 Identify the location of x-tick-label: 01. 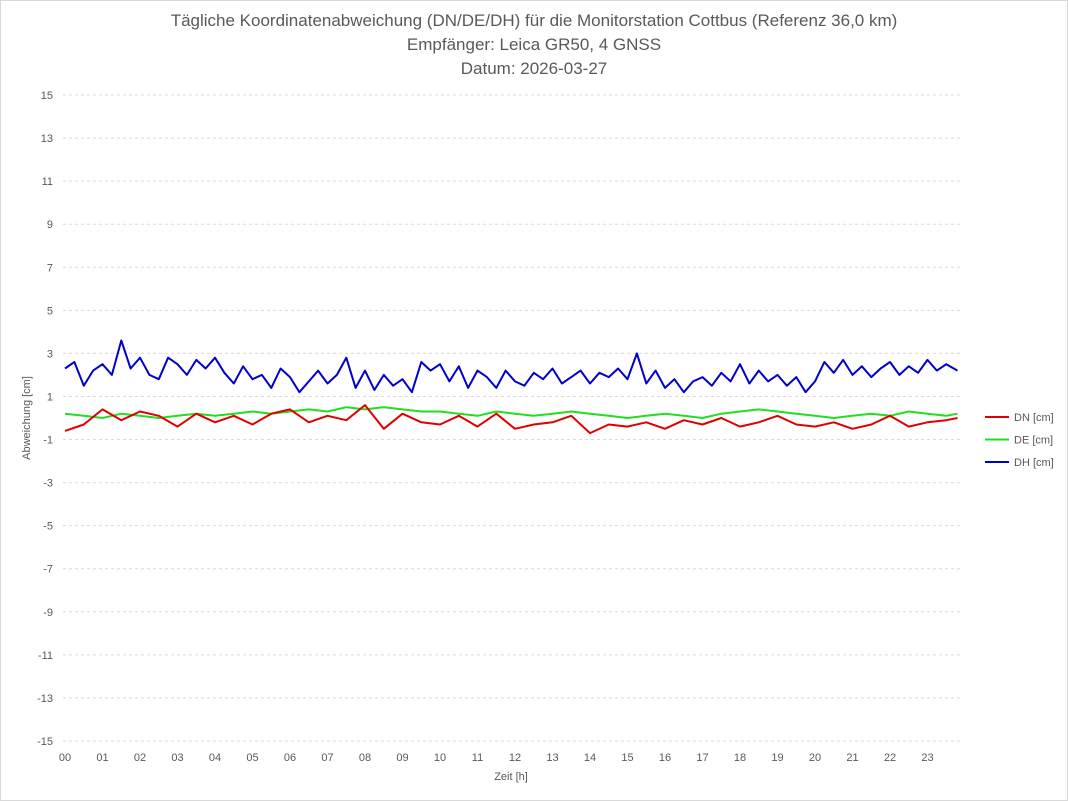
(102, 758).